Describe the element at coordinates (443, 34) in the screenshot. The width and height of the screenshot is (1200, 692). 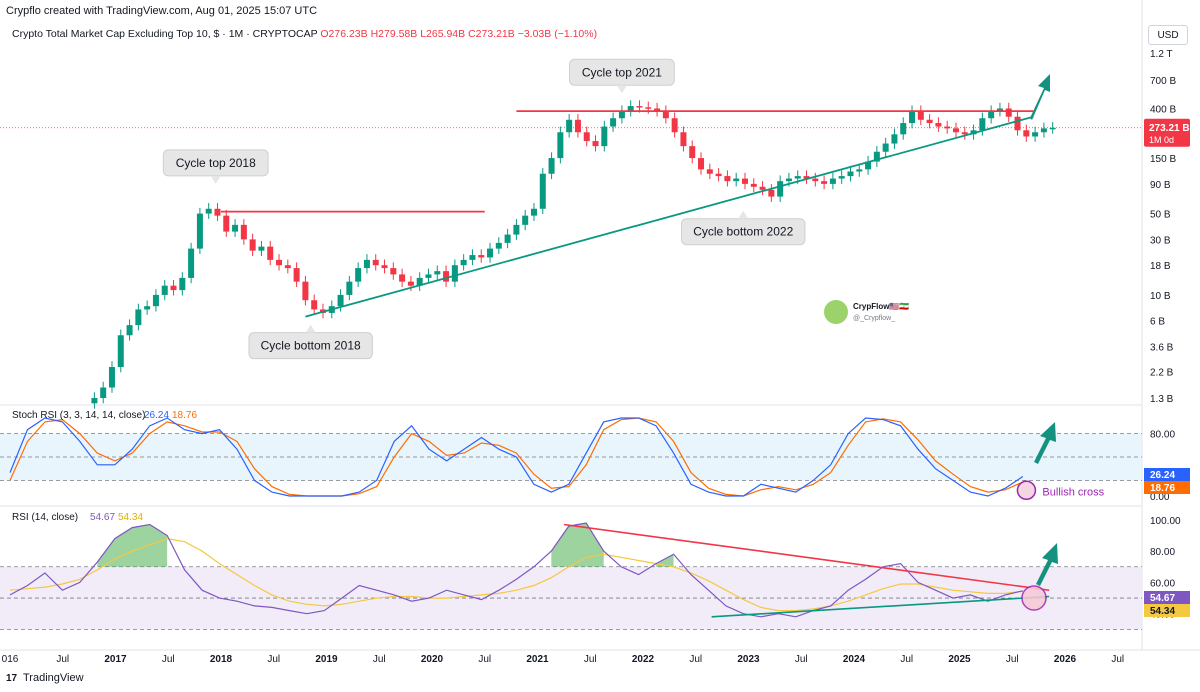
I see `ohlc-low: L265.94B` at that location.